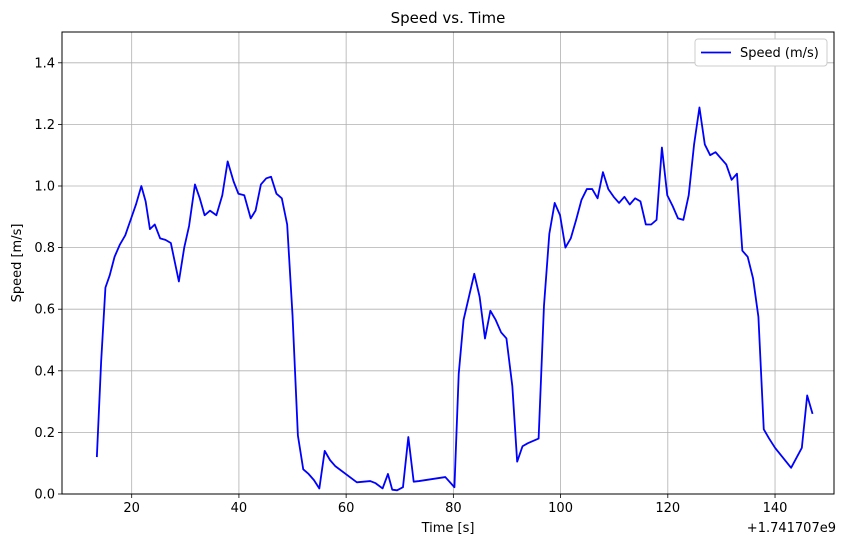 The image size is (846, 547). I want to click on x-ticks: 20 40 60 80 100 120 140, so click(455, 505).